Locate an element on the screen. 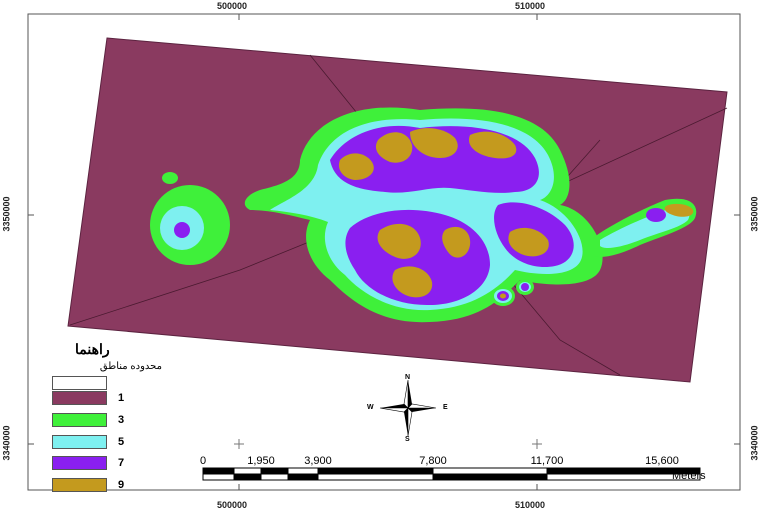 The width and height of the screenshot is (769, 514). legend-label: محدوده مناطق is located at coordinates (130, 366).